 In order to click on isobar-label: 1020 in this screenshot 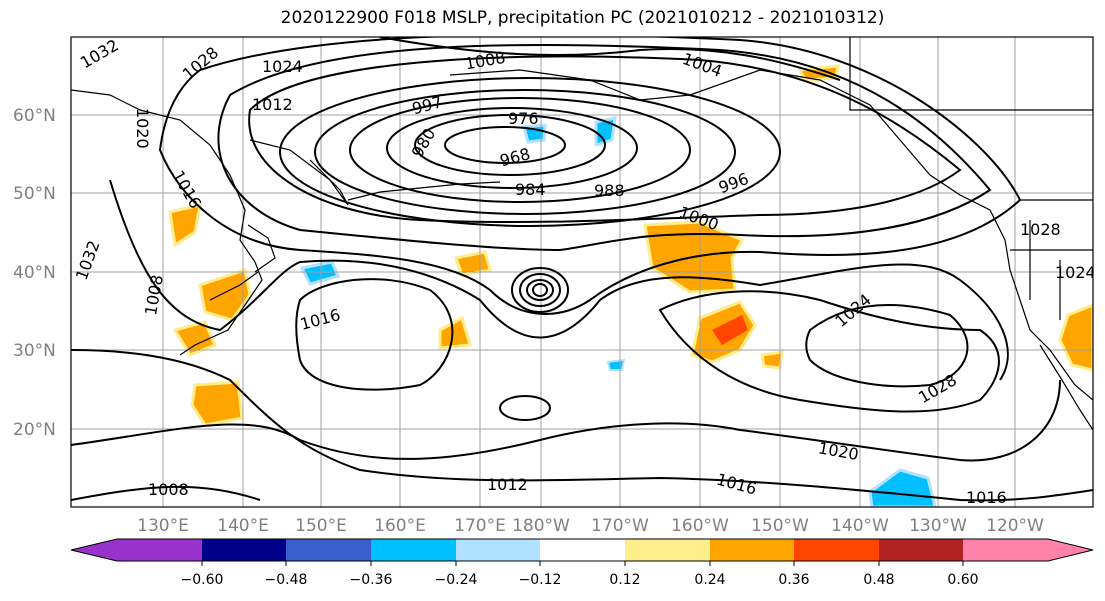, I will do `click(142, 128)`.